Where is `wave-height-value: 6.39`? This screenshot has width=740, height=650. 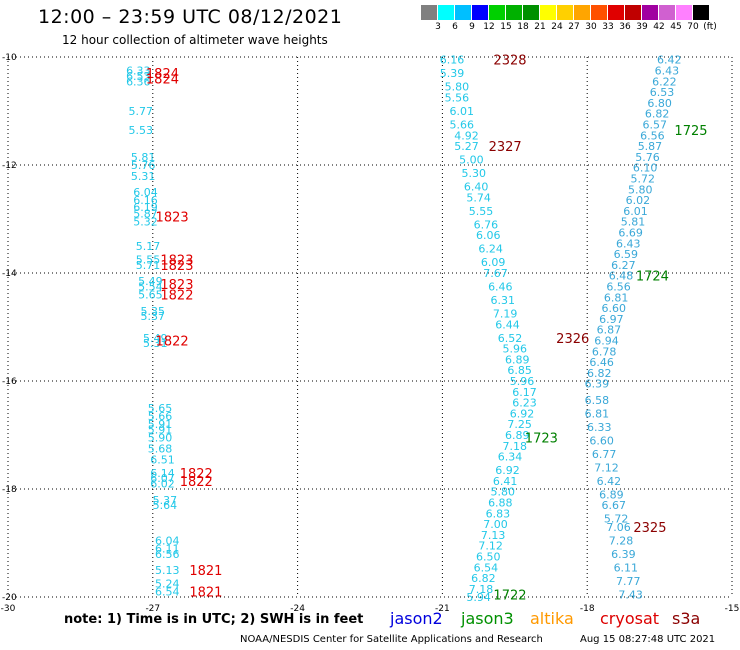
wave-height-value: 6.39 is located at coordinates (597, 384).